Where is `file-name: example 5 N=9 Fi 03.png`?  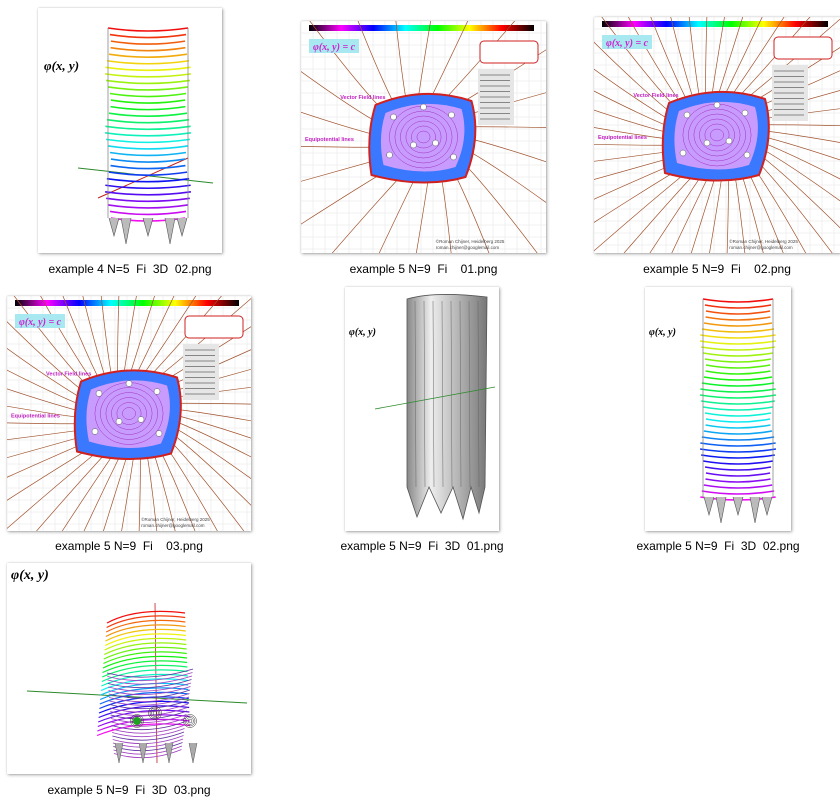
file-name: example 5 N=9 Fi 03.png is located at coordinates (129, 546).